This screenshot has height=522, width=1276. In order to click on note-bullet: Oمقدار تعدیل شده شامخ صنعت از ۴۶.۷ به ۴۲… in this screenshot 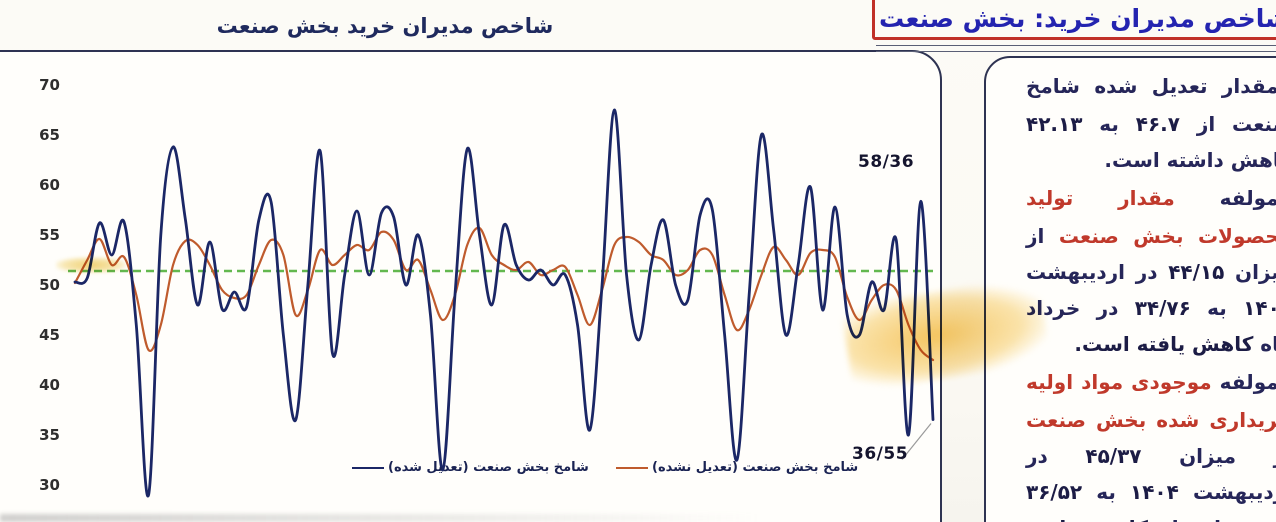, I will do `click(1151, 123)`.